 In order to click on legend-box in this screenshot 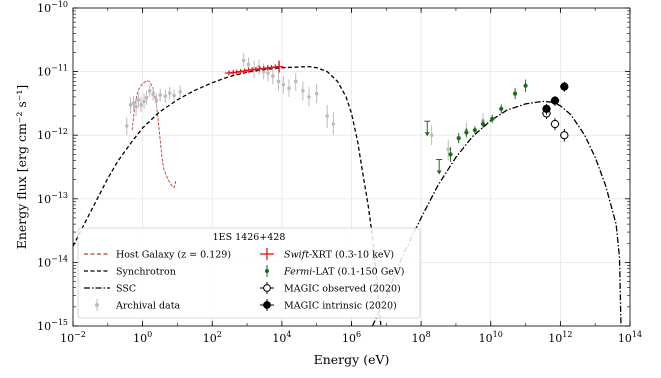, I will do `click(249, 273)`.